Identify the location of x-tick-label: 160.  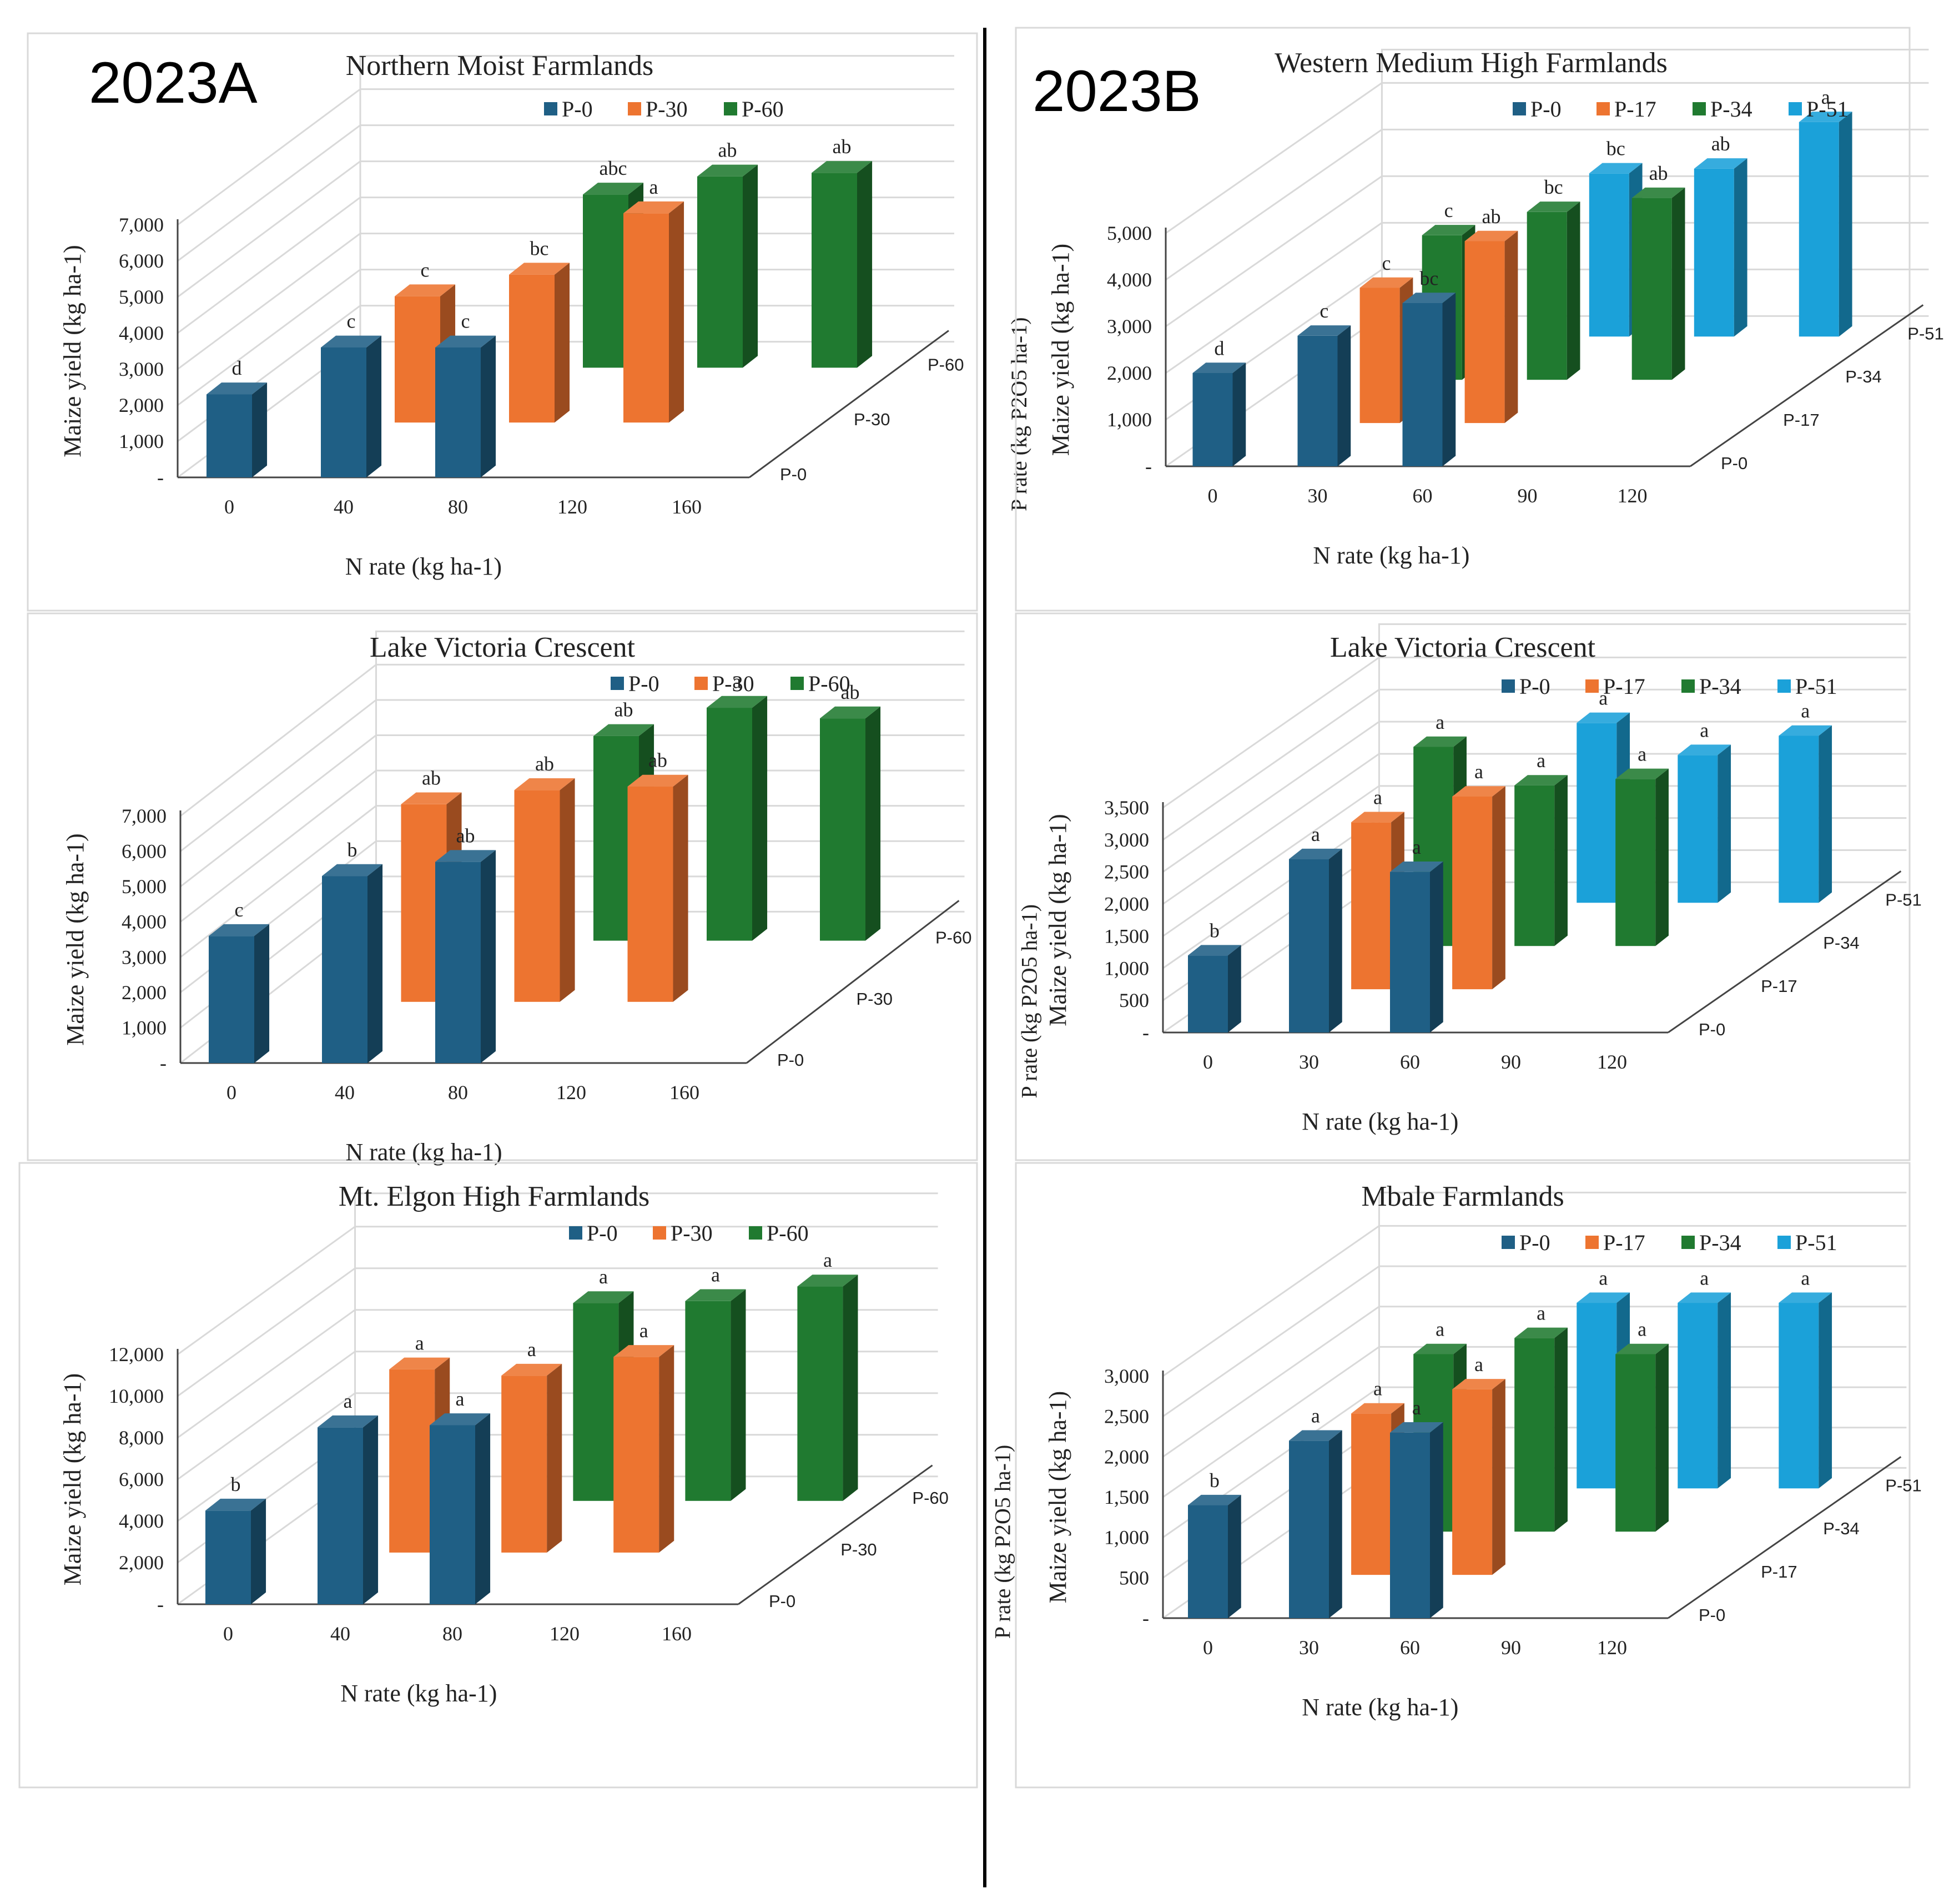
(684, 1092).